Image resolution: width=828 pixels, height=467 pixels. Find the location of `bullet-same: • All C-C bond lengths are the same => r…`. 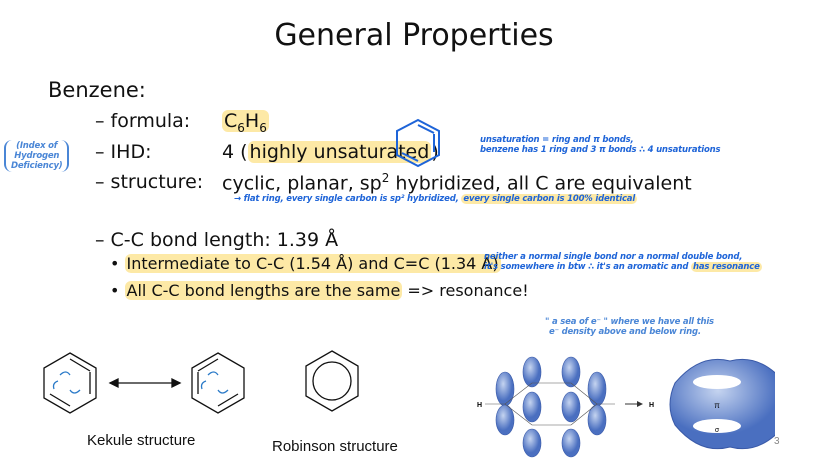

bullet-same: • All C-C bond lengths are the same => r… is located at coordinates (319, 290).